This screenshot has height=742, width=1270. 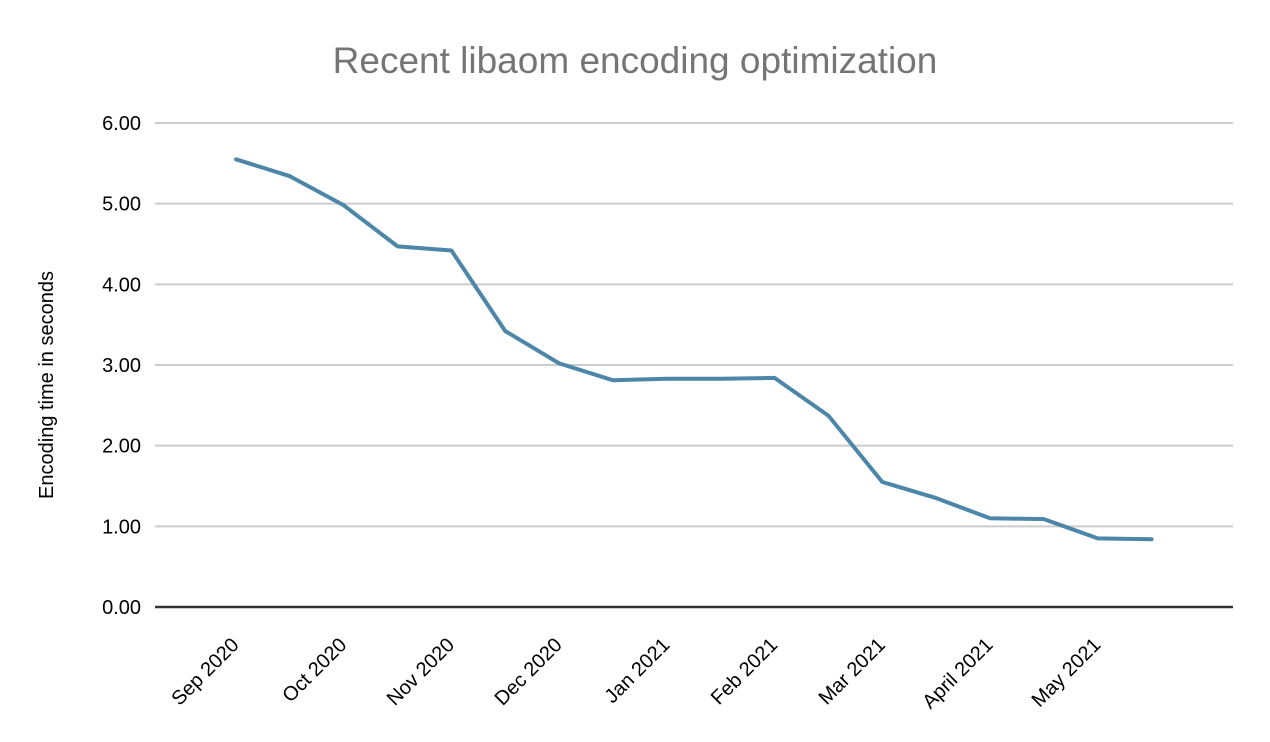 I want to click on y-tick-label: 5.00, so click(x=121, y=205).